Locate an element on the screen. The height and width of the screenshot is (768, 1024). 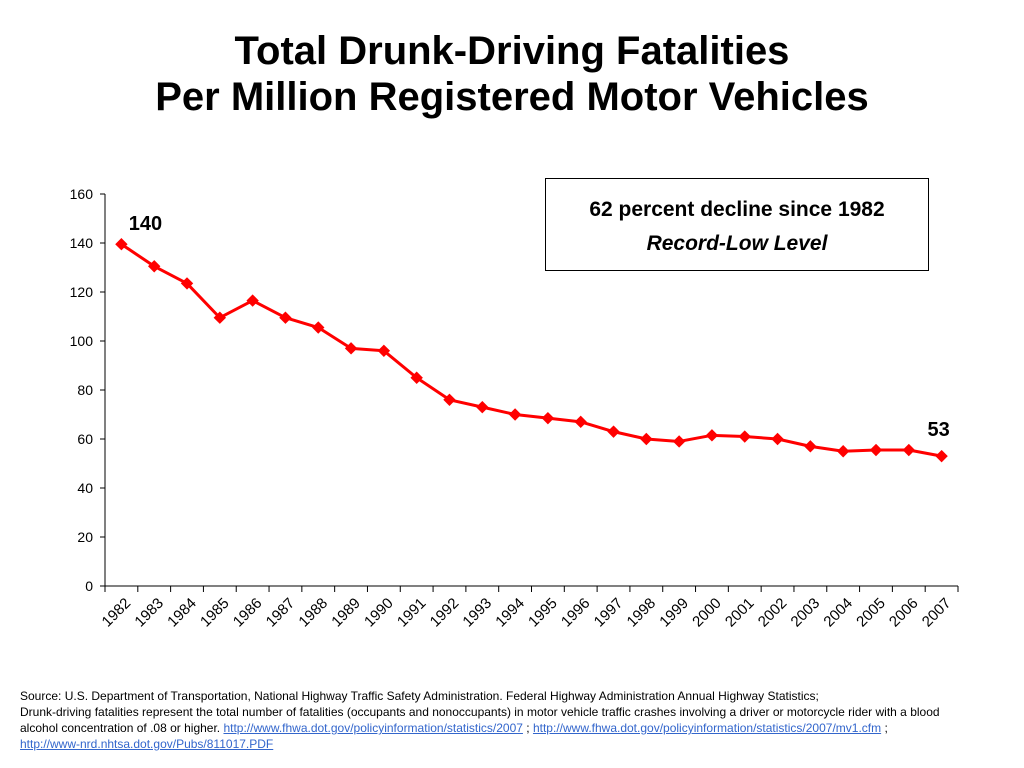
y-tick-label: 20 is located at coordinates (85, 537).